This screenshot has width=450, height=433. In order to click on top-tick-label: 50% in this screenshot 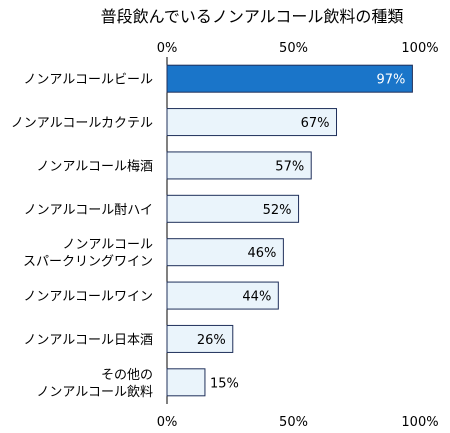, I will do `click(293, 48)`.